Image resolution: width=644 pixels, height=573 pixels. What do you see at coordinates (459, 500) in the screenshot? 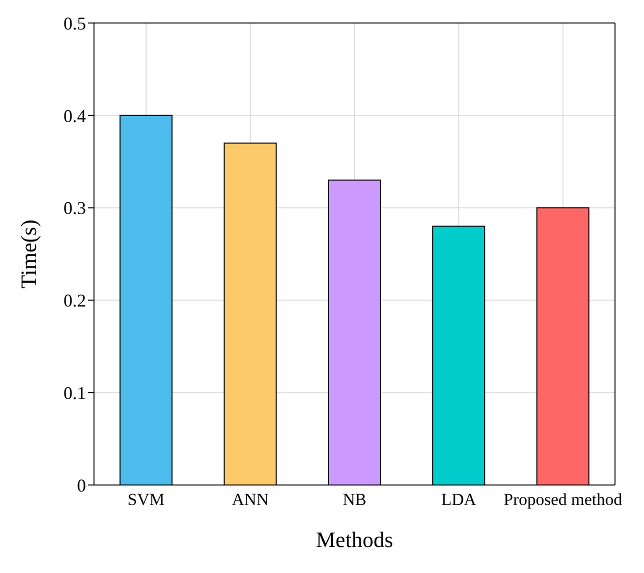
I see `x-tick-label: LDA` at bounding box center [459, 500].